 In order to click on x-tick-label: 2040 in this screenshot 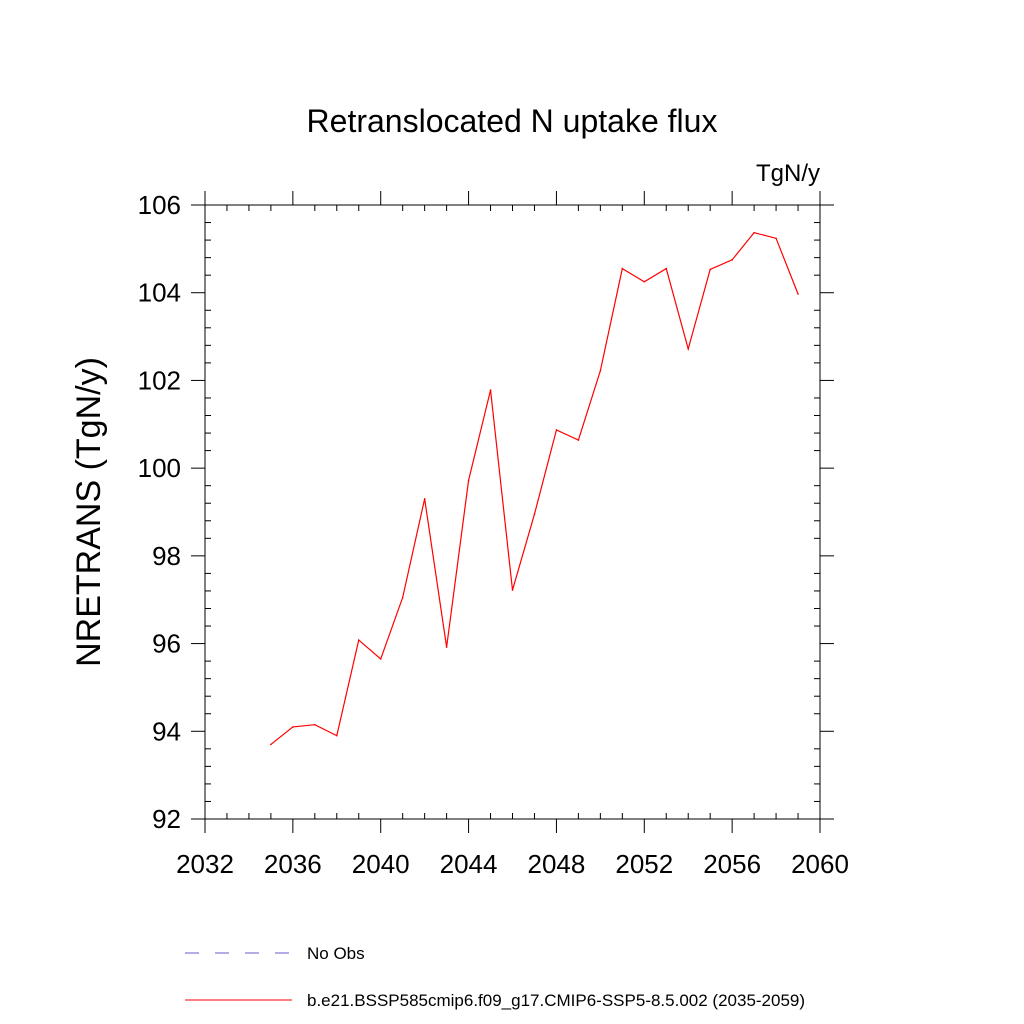, I will do `click(381, 864)`.